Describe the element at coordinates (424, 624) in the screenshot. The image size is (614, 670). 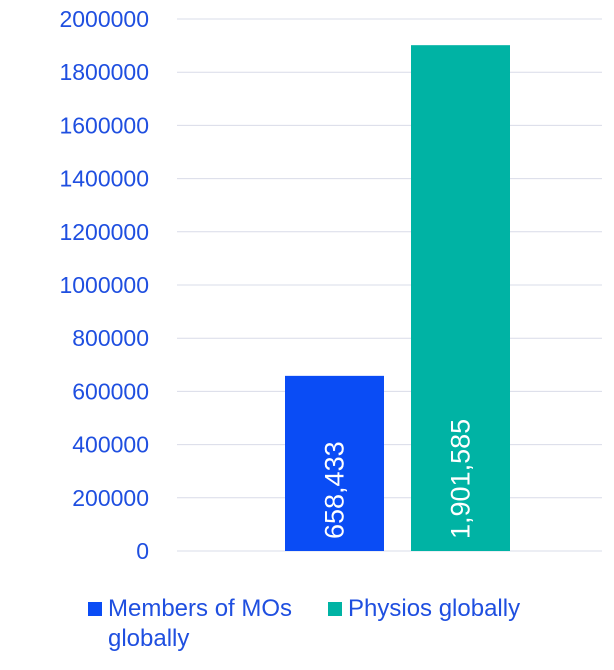
I see `legend-item-physios: Physios globally` at that location.